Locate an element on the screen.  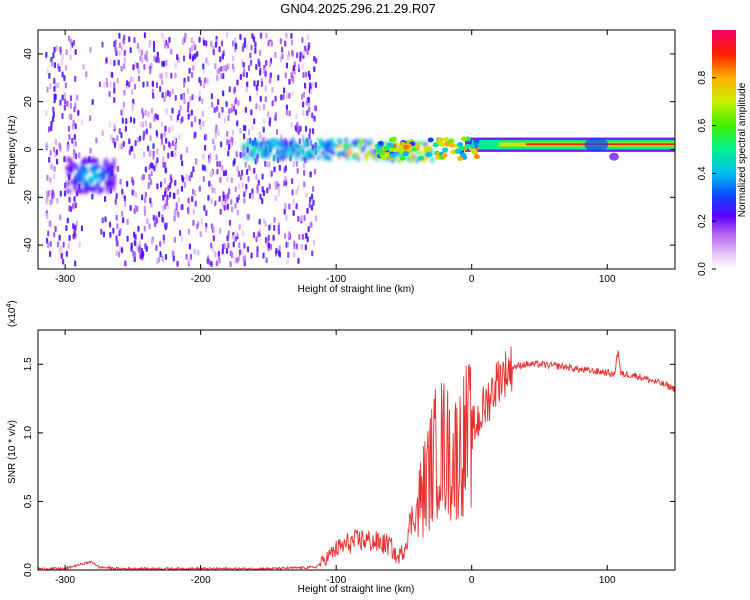
strong-band is located at coordinates (569, 149).